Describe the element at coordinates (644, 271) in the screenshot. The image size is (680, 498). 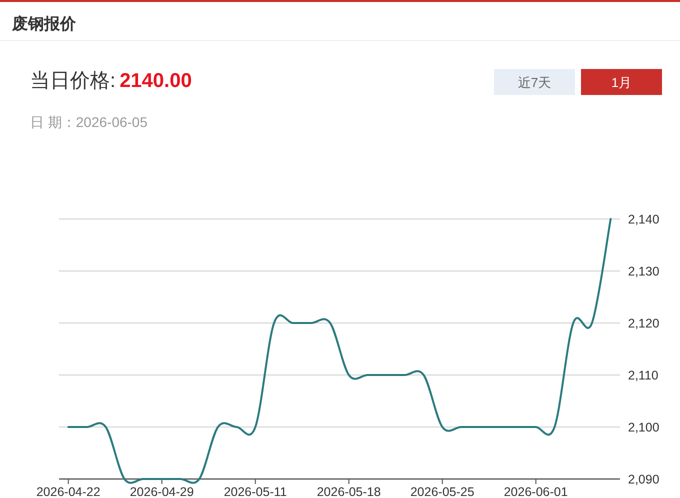
I see `y-tick-label: 2,130` at that location.